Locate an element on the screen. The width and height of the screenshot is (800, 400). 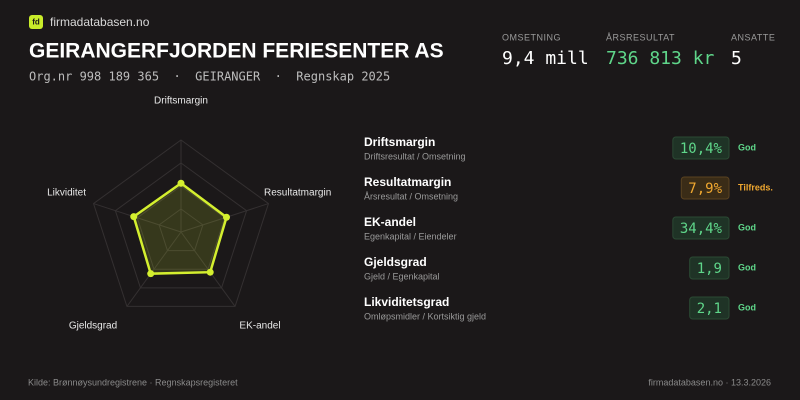
logo is located at coordinates (36, 22).